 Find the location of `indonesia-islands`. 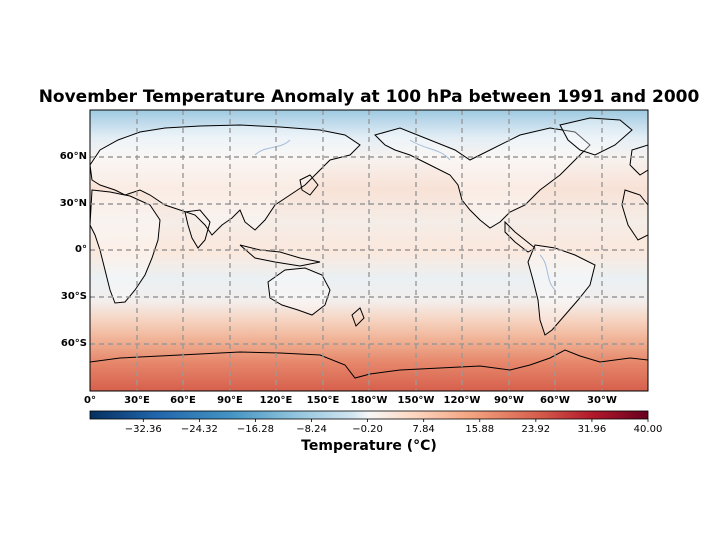

indonesia-islands is located at coordinates (280, 255).